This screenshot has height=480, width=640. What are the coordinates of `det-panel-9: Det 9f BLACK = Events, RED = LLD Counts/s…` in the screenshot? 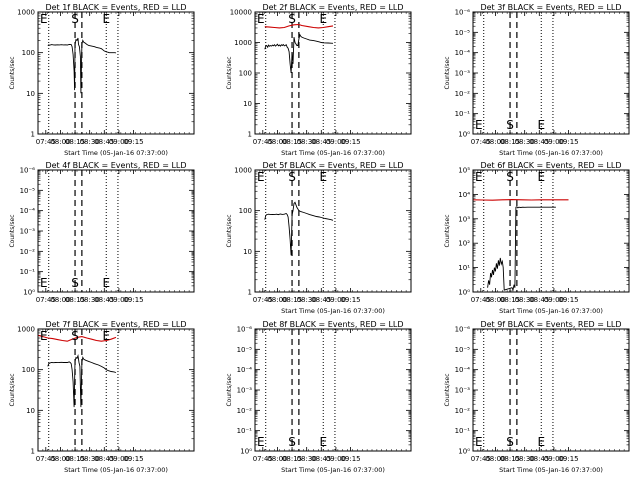 It's located at (537, 397).